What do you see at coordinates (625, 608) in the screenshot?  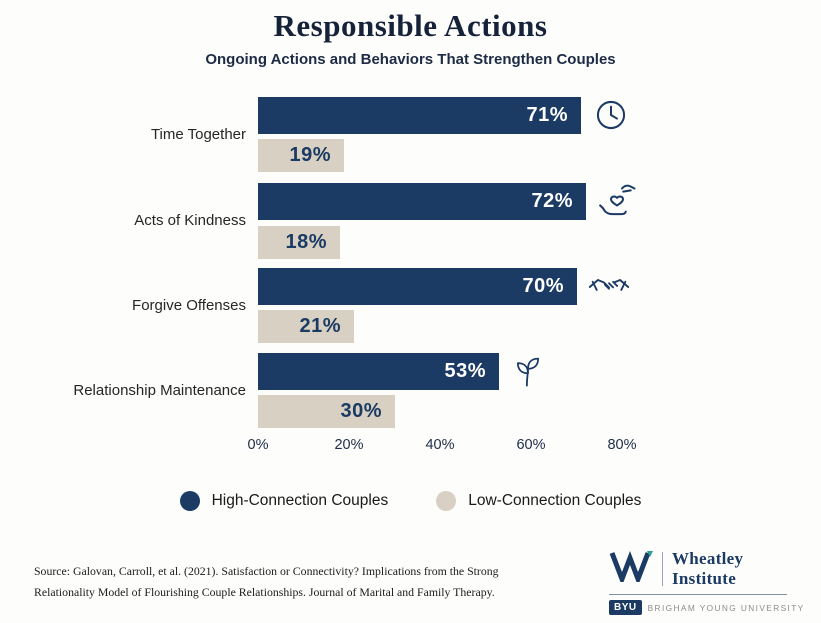 I see `byu-badge: BYU` at bounding box center [625, 608].